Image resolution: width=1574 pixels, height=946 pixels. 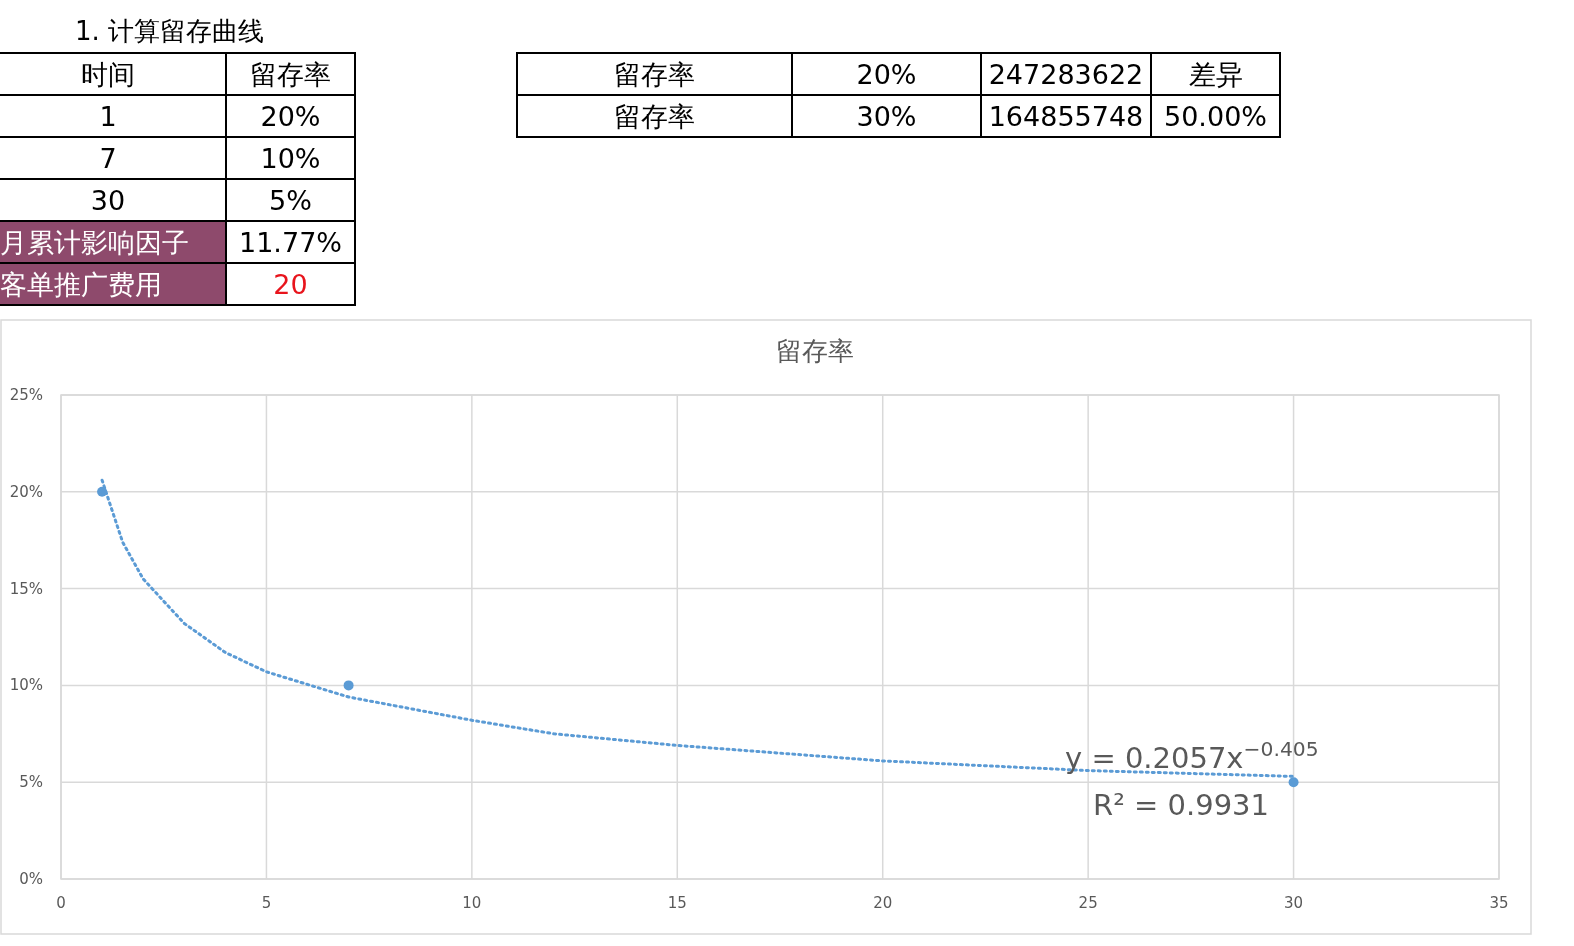 What do you see at coordinates (31, 879) in the screenshot?
I see `y-tick-label: 0%` at bounding box center [31, 879].